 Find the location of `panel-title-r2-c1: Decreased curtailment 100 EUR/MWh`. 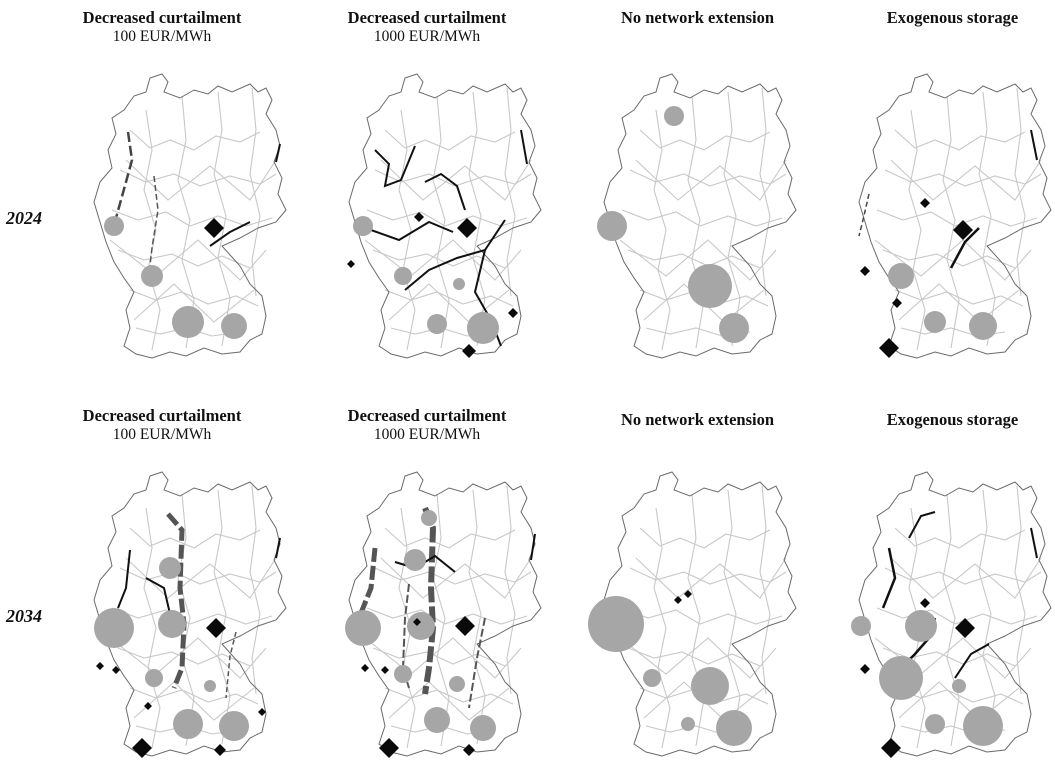

panel-title-r2-c1: Decreased curtailment 100 EUR/MWh is located at coordinates (162, 425).